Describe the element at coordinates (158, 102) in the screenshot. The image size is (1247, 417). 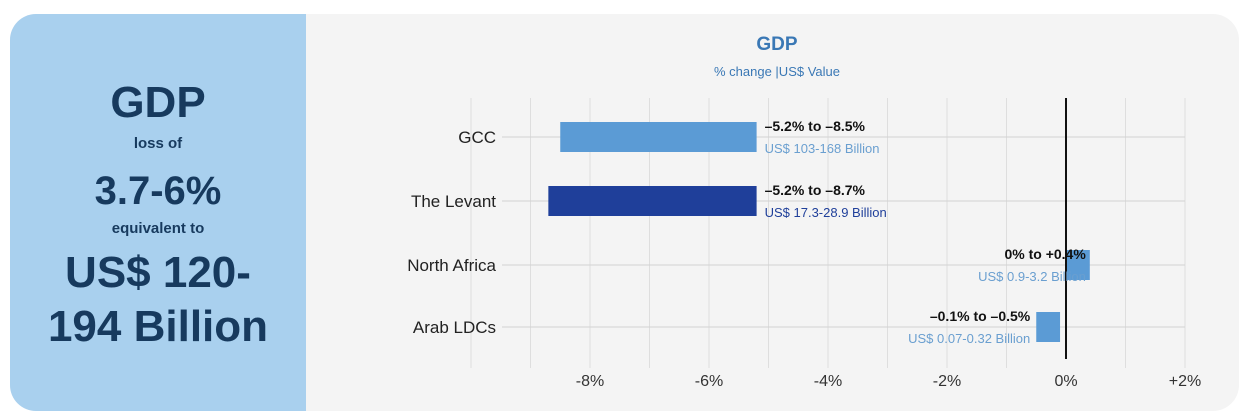
I see `summary-heading: GDP` at that location.